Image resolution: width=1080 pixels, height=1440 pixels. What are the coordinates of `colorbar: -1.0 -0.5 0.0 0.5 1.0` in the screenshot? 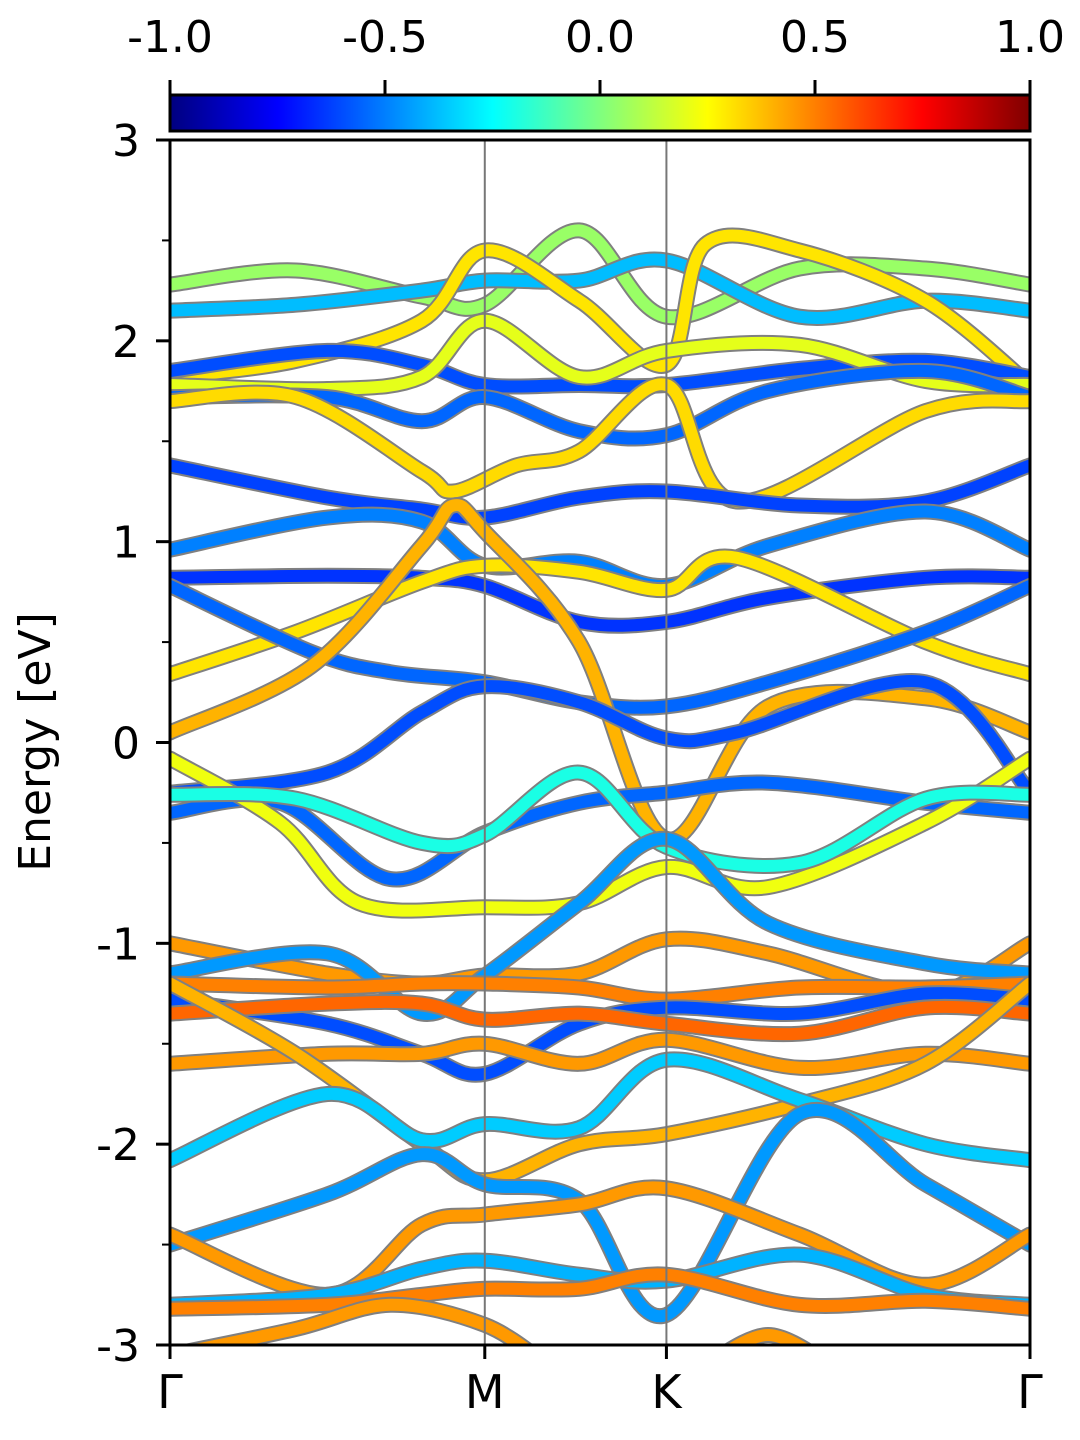 It's located at (596, 72).